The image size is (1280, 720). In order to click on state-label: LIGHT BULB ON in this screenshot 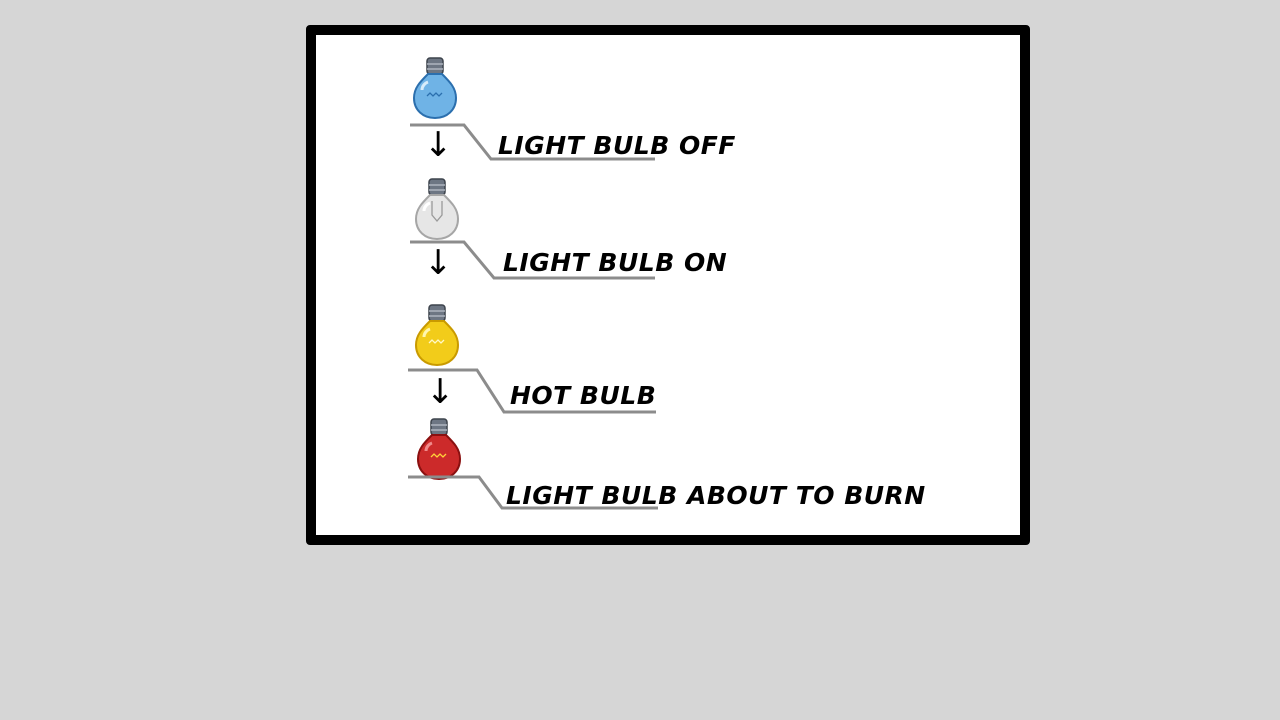, I will do `click(615, 262)`.